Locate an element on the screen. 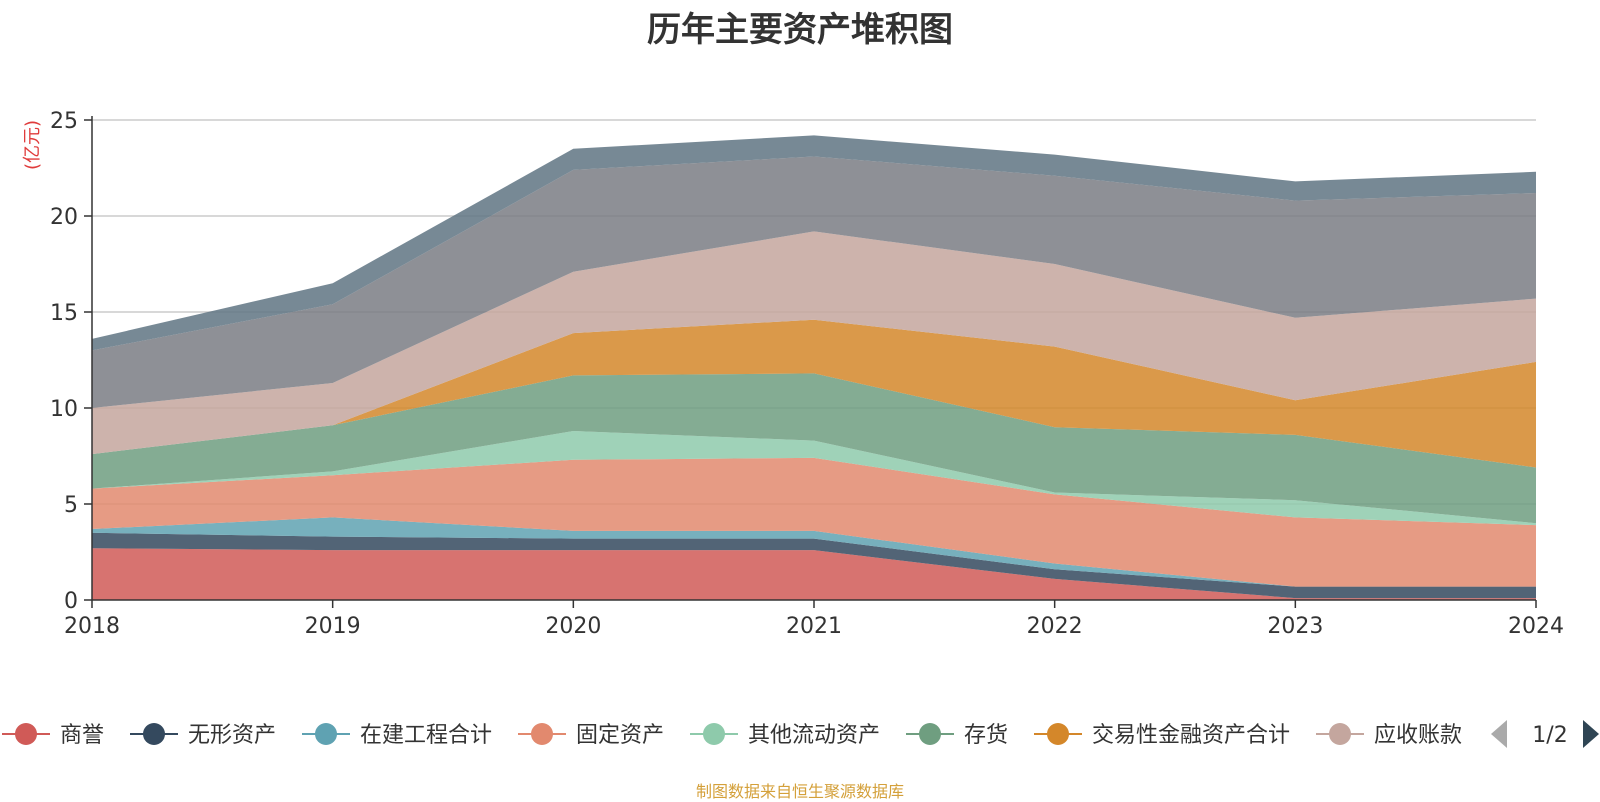 The width and height of the screenshot is (1600, 802). x-tick-label: 2019 is located at coordinates (333, 626).